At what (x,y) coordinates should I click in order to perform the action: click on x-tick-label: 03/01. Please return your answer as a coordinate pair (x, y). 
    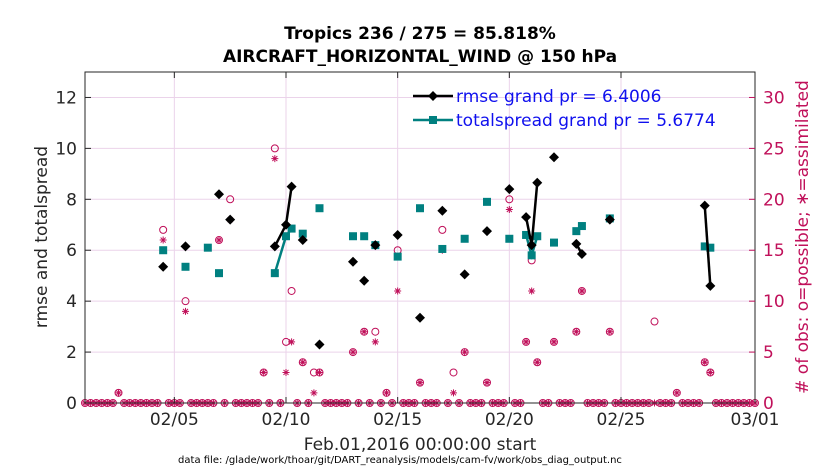
    Looking at the image, I should click on (755, 420).